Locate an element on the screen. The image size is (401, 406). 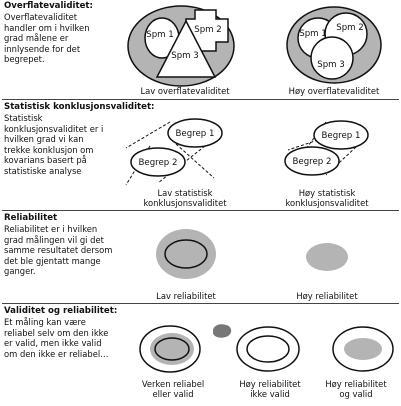
diagram-caption: Lav overflatevaliditet is located at coordinates (185, 91).